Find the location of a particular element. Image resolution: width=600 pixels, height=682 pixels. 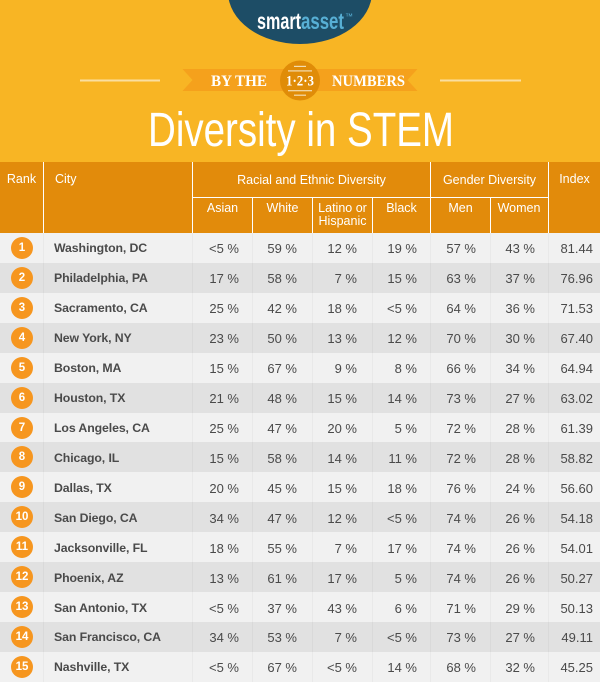

svg-text: NUMBERS is located at coordinates (368, 81).